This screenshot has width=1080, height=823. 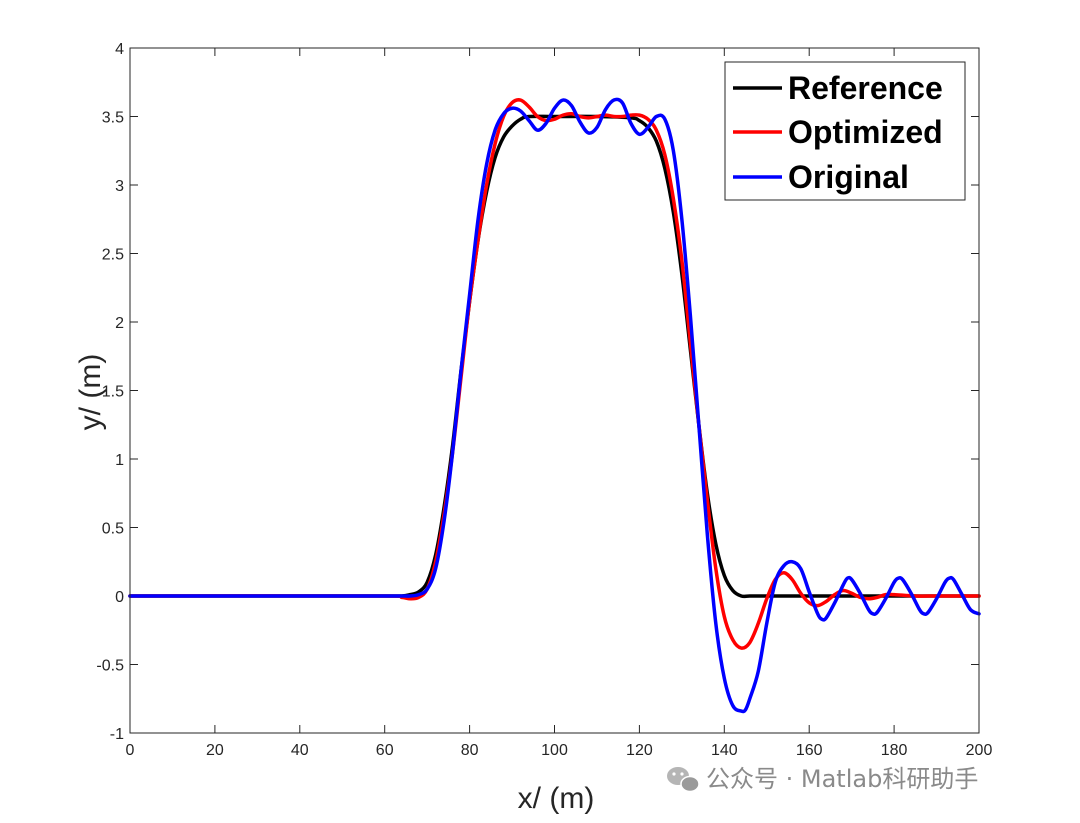 What do you see at coordinates (119, 323) in the screenshot?
I see `y-tick-label: 2` at bounding box center [119, 323].